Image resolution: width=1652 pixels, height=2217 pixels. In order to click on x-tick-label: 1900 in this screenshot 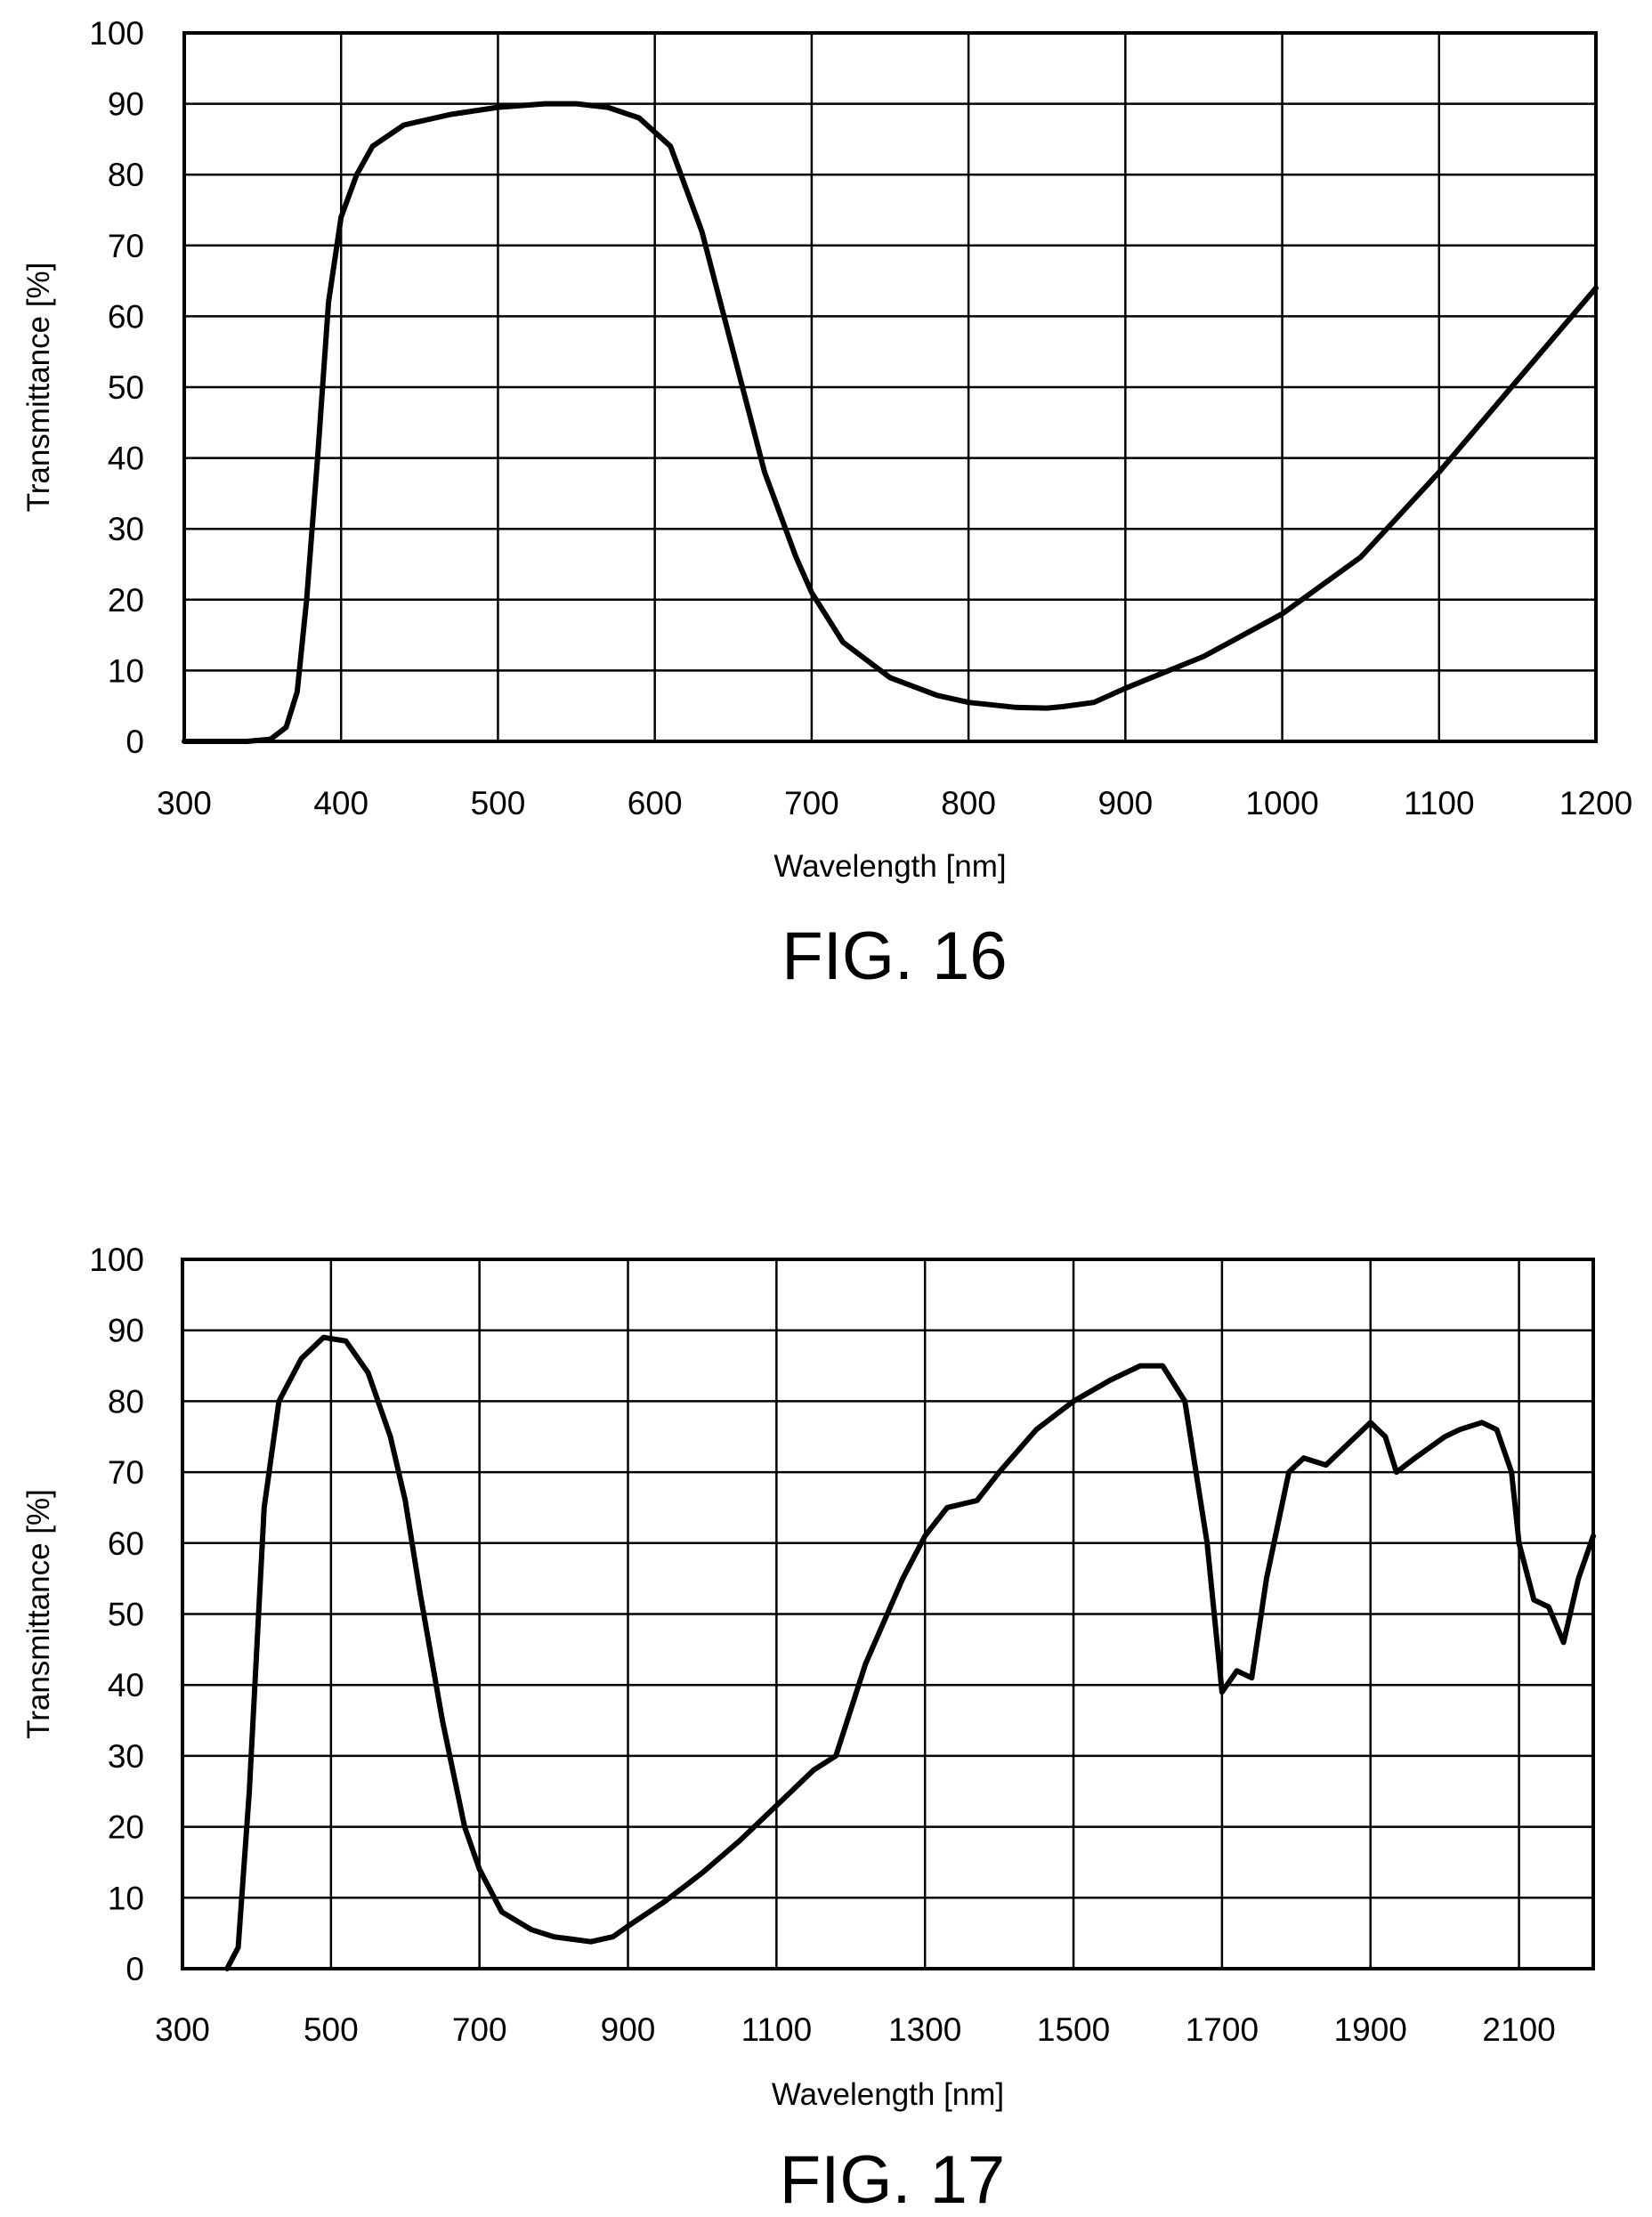, I will do `click(1370, 2030)`.